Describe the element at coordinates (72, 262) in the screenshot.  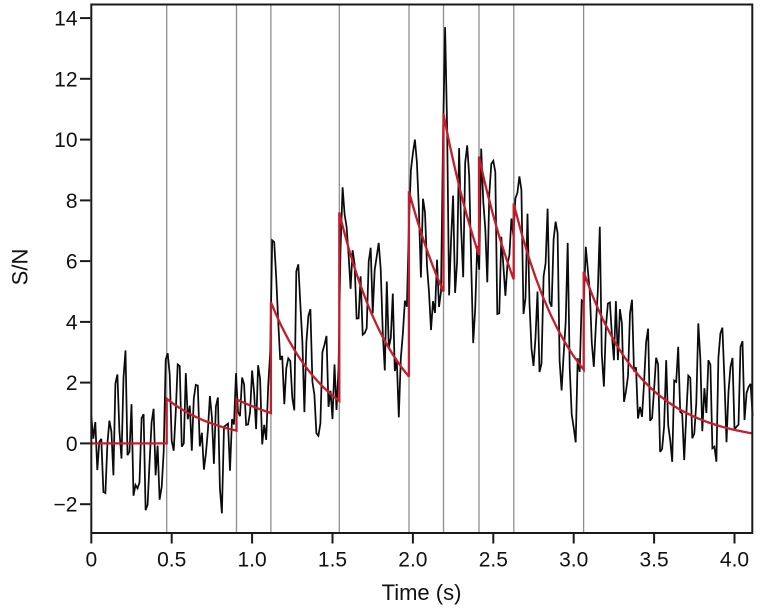
I see `svg-text: 6` at that location.